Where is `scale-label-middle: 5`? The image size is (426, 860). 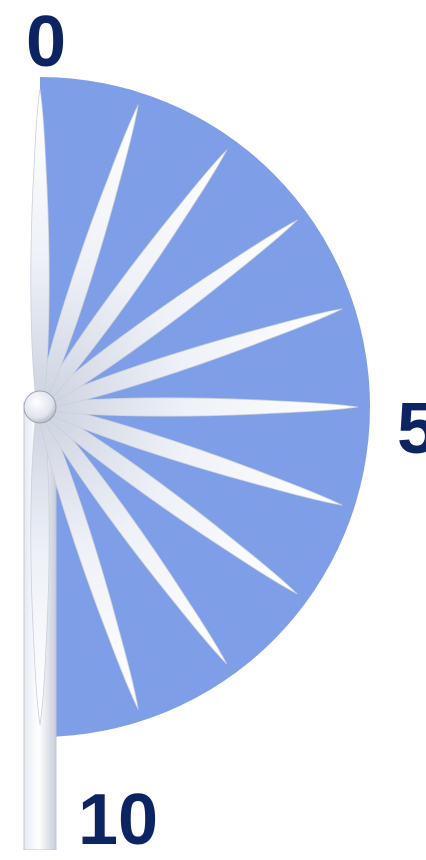 scale-label-middle: 5 is located at coordinates (411, 429).